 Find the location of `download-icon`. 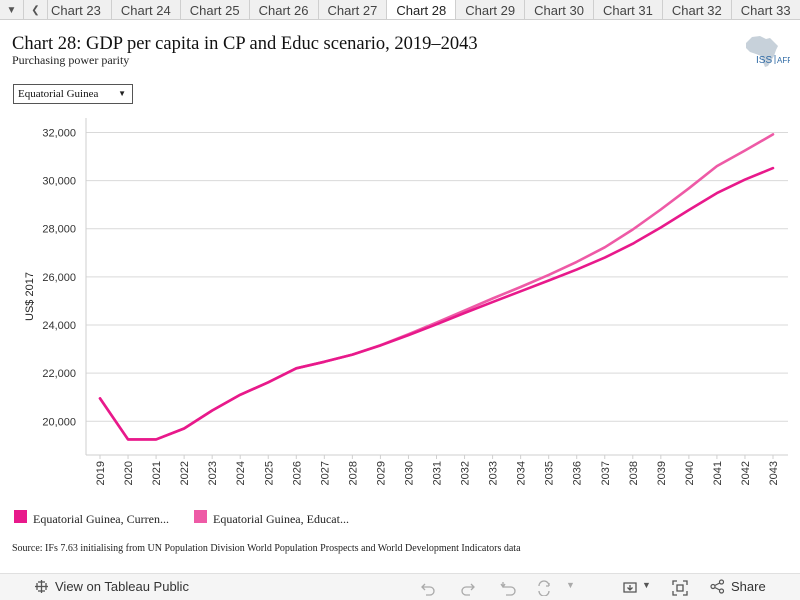

download-icon is located at coordinates (630, 588).